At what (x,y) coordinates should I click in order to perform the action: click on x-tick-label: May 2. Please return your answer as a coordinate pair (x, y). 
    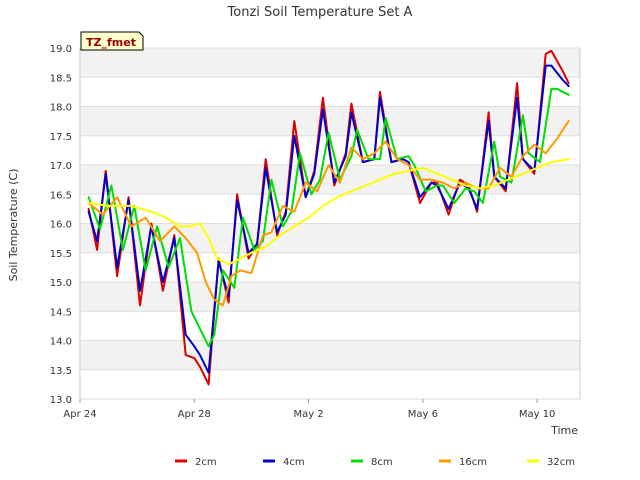
    Looking at the image, I should click on (308, 414).